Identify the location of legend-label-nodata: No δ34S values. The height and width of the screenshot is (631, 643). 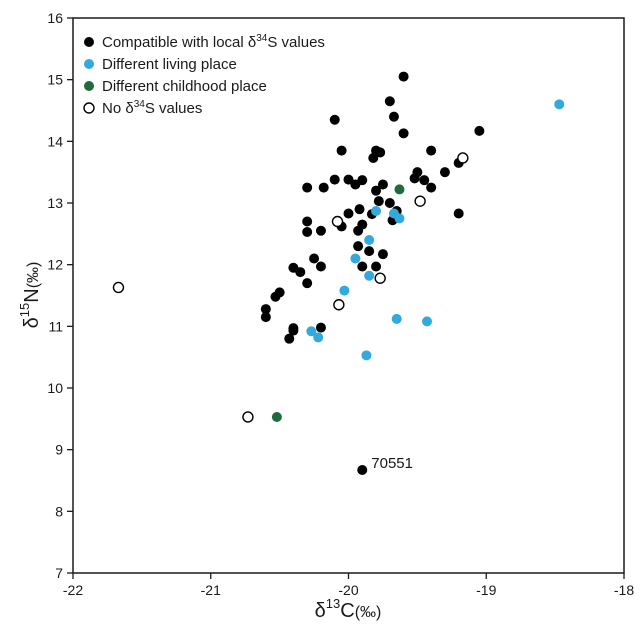
(152, 108).